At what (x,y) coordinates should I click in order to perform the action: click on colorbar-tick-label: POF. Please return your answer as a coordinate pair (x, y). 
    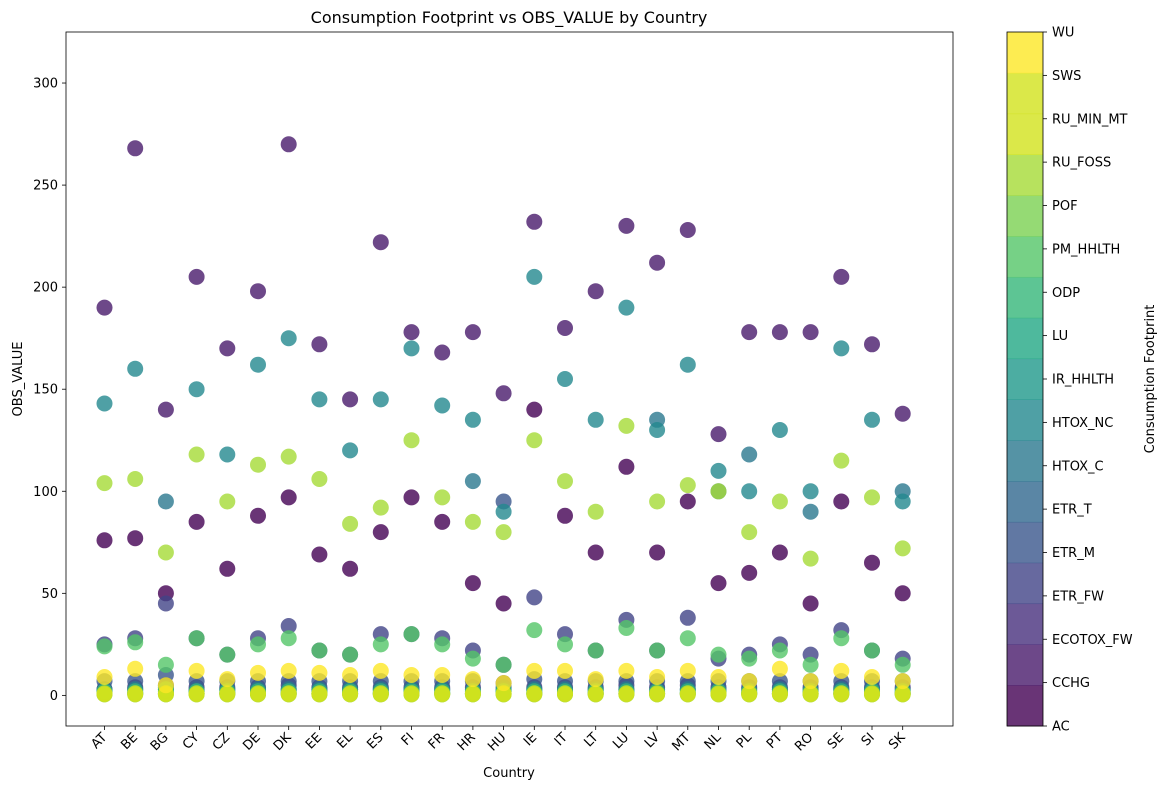
    Looking at the image, I should click on (1065, 206).